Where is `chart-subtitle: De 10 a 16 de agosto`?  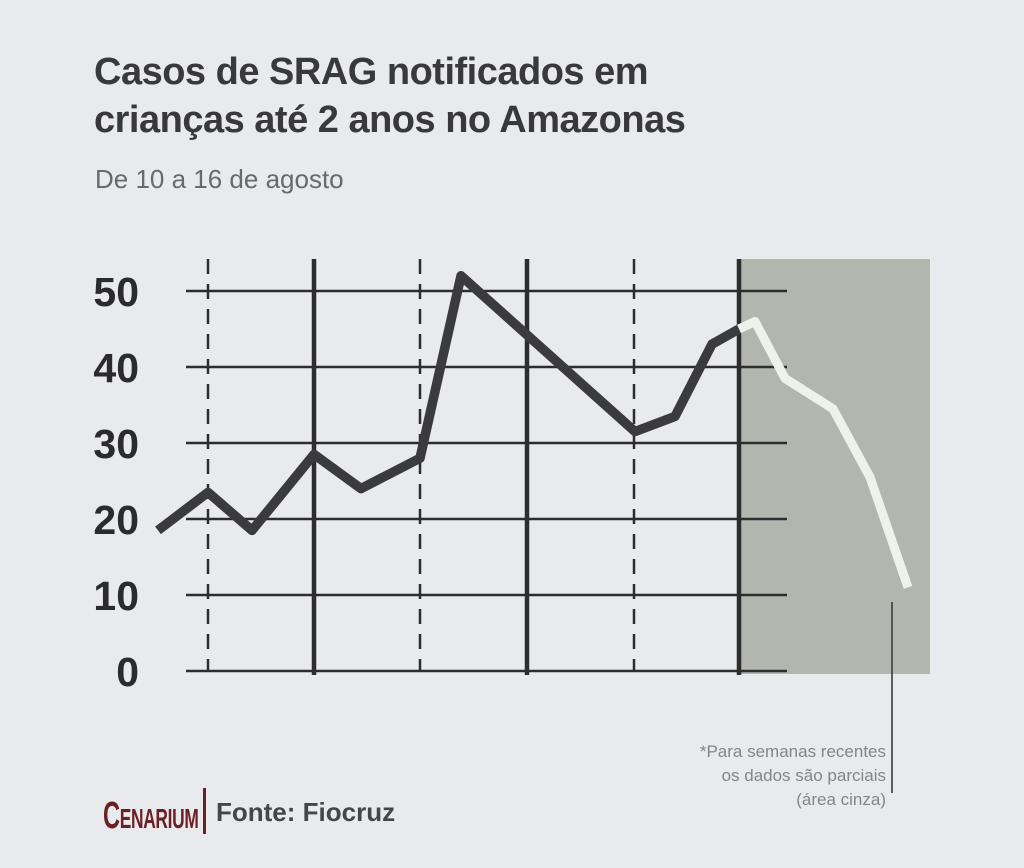 chart-subtitle: De 10 a 16 de agosto is located at coordinates (219, 179).